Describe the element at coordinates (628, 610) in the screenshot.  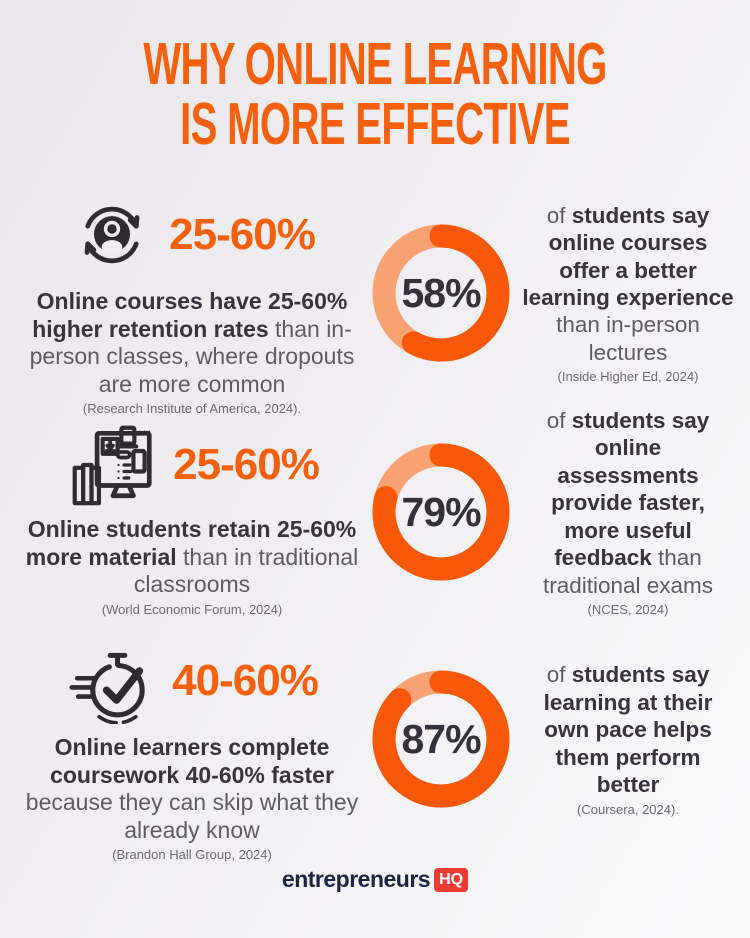
I see `donut-source: (NCES, 2024)` at that location.